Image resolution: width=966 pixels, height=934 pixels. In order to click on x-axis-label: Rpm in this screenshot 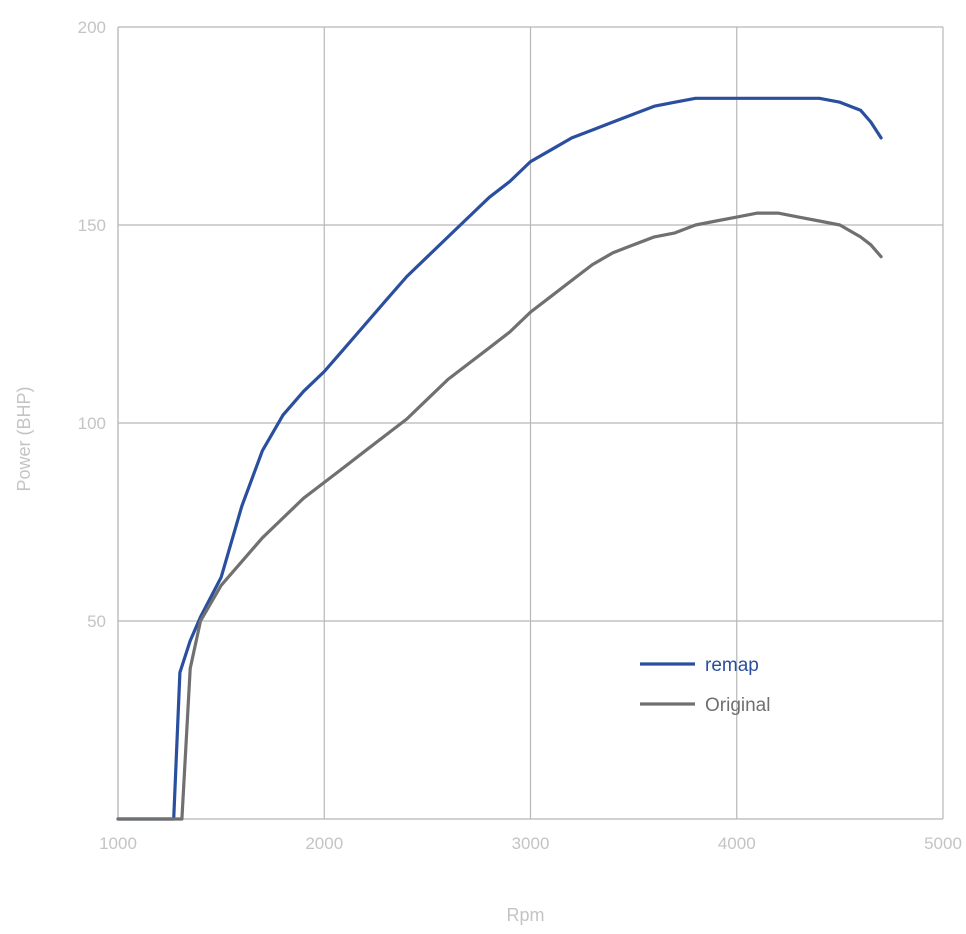, I will do `click(525, 915)`.